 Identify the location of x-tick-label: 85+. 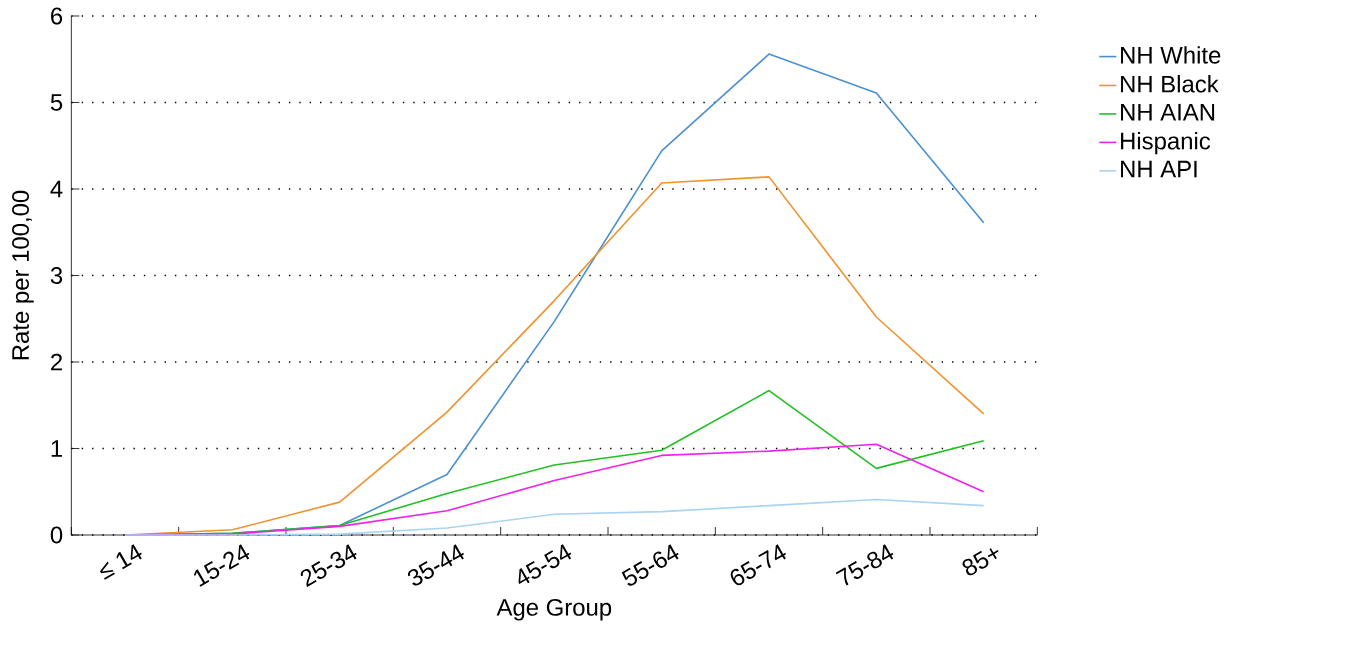
(980, 562).